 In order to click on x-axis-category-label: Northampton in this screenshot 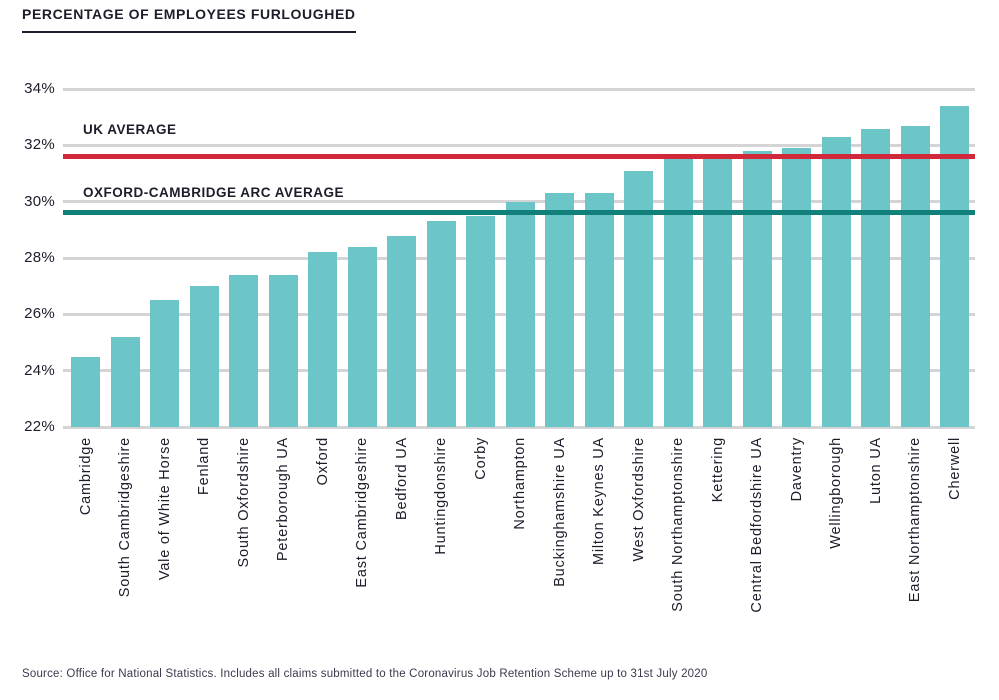, I will do `click(520, 483)`.